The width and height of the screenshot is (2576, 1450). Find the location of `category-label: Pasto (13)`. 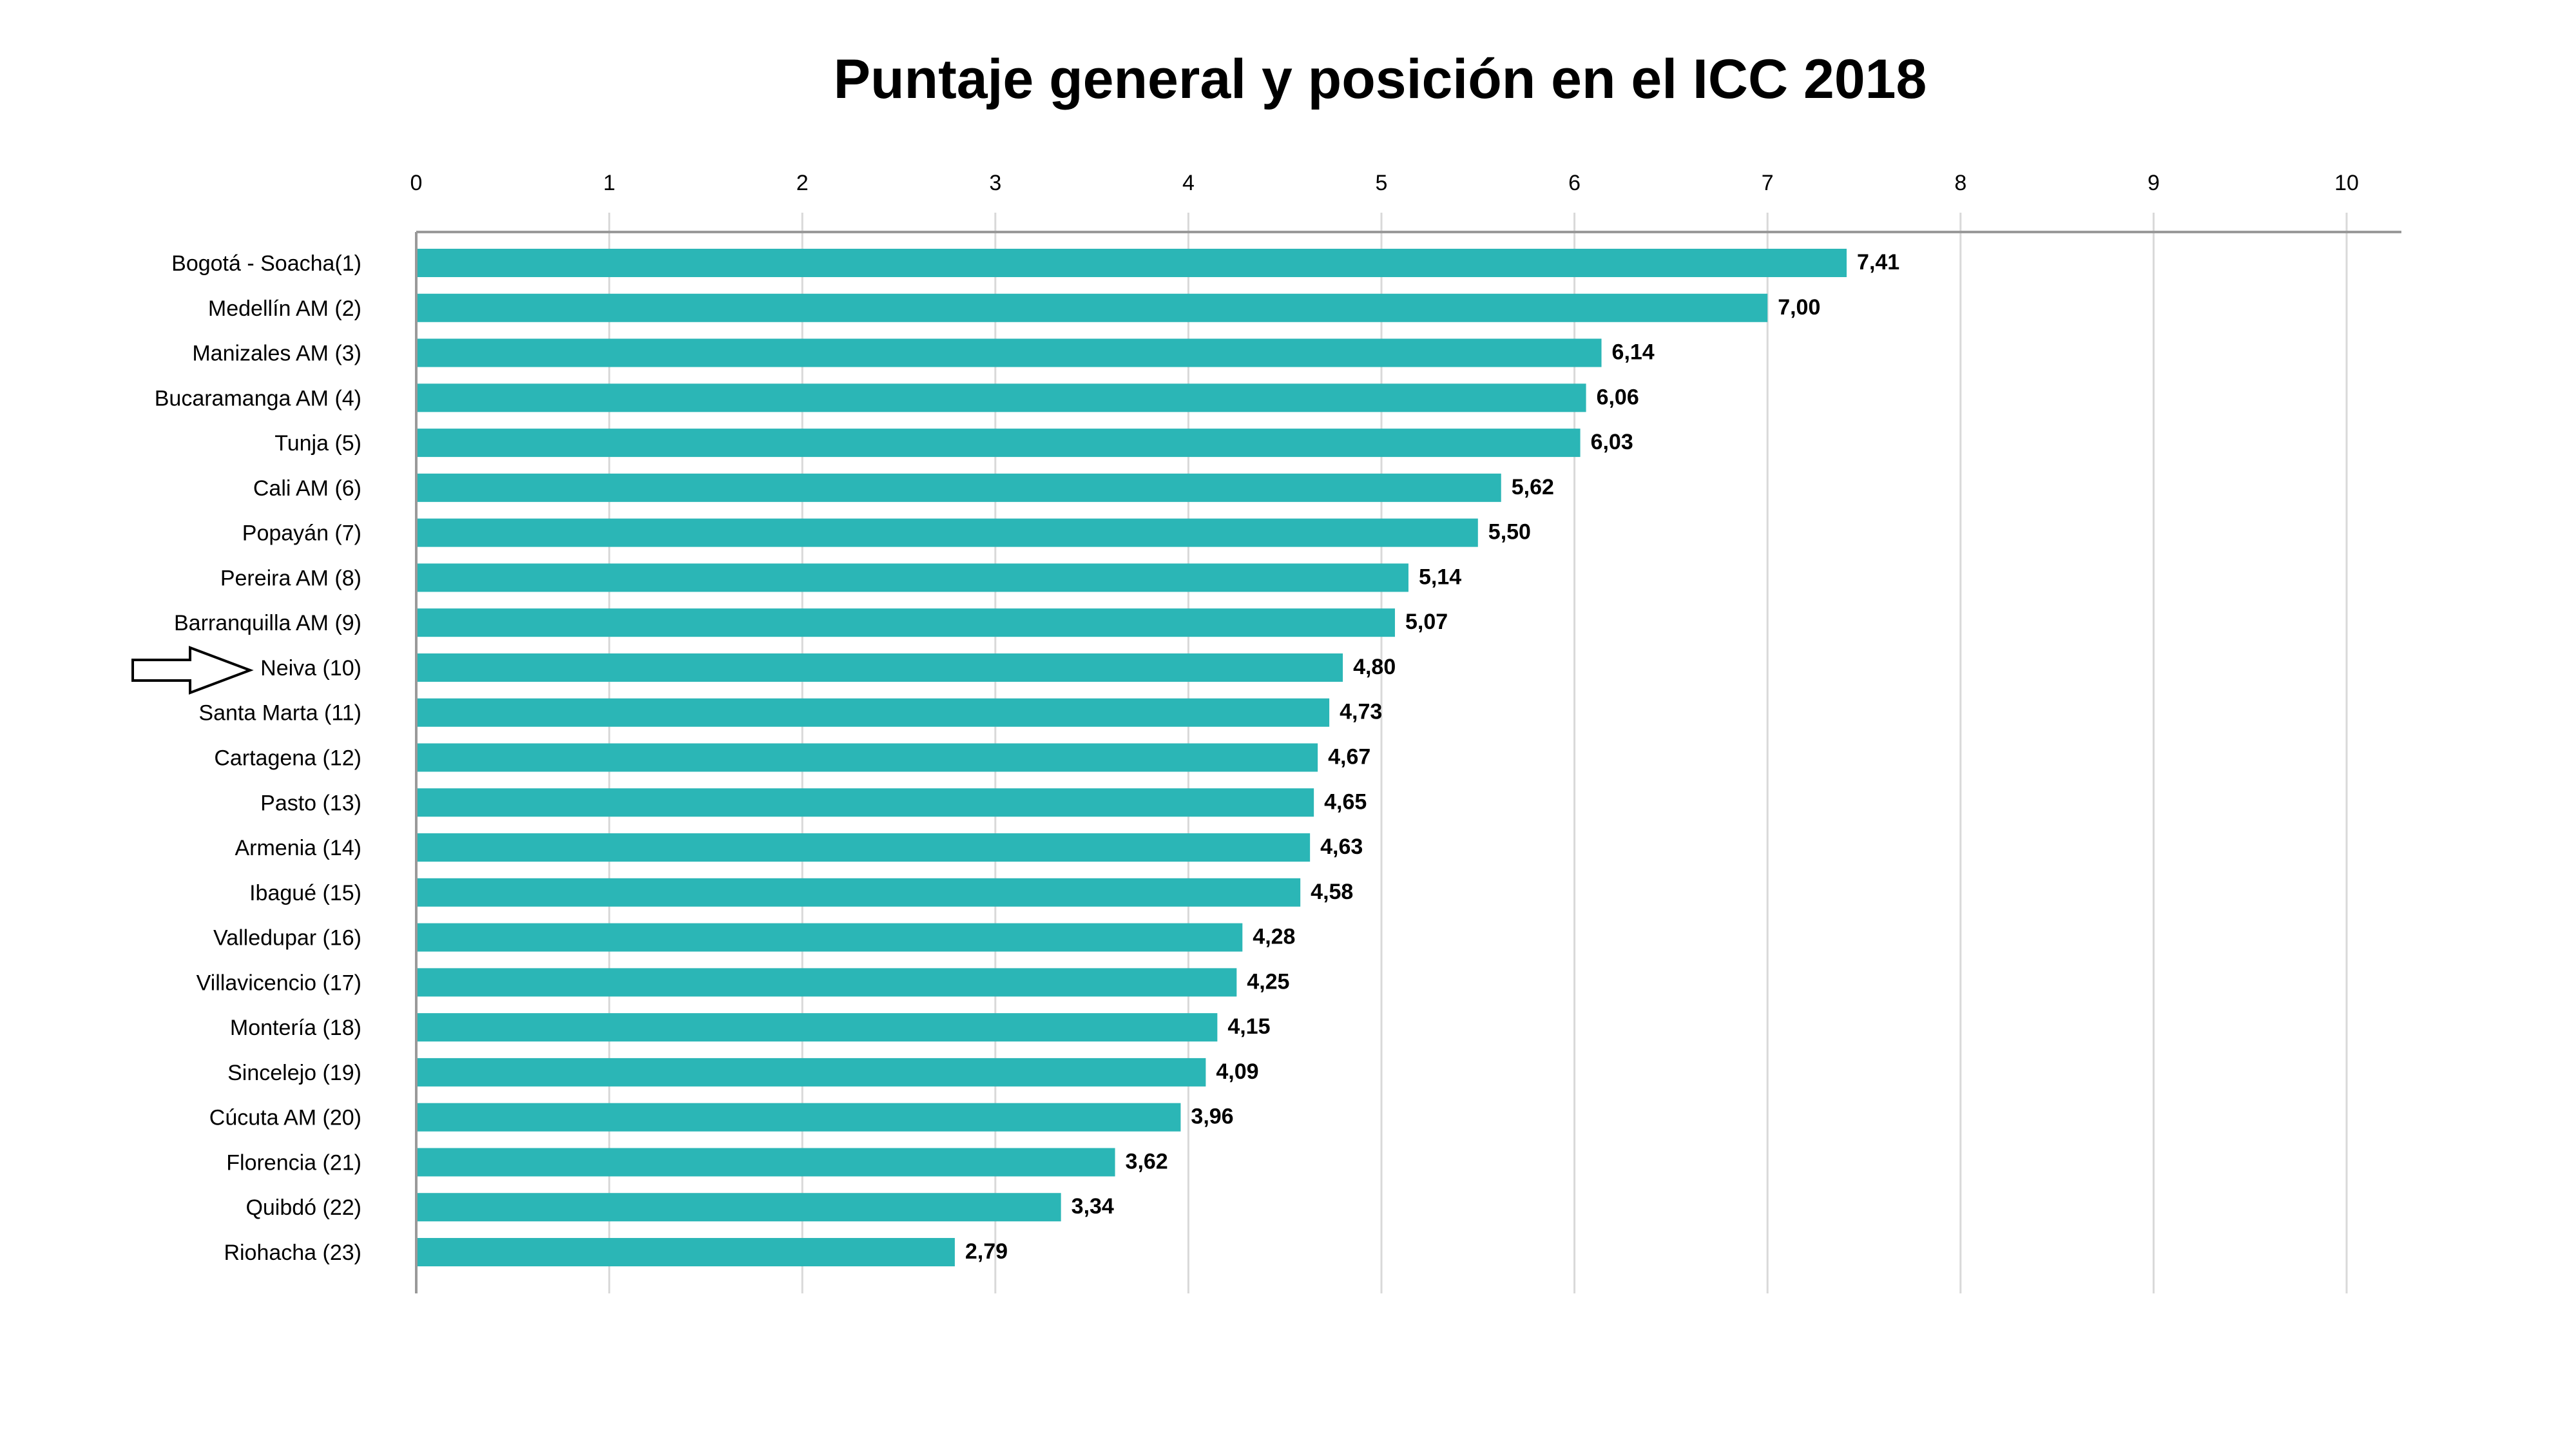

category-label: Pasto (13) is located at coordinates (310, 803).